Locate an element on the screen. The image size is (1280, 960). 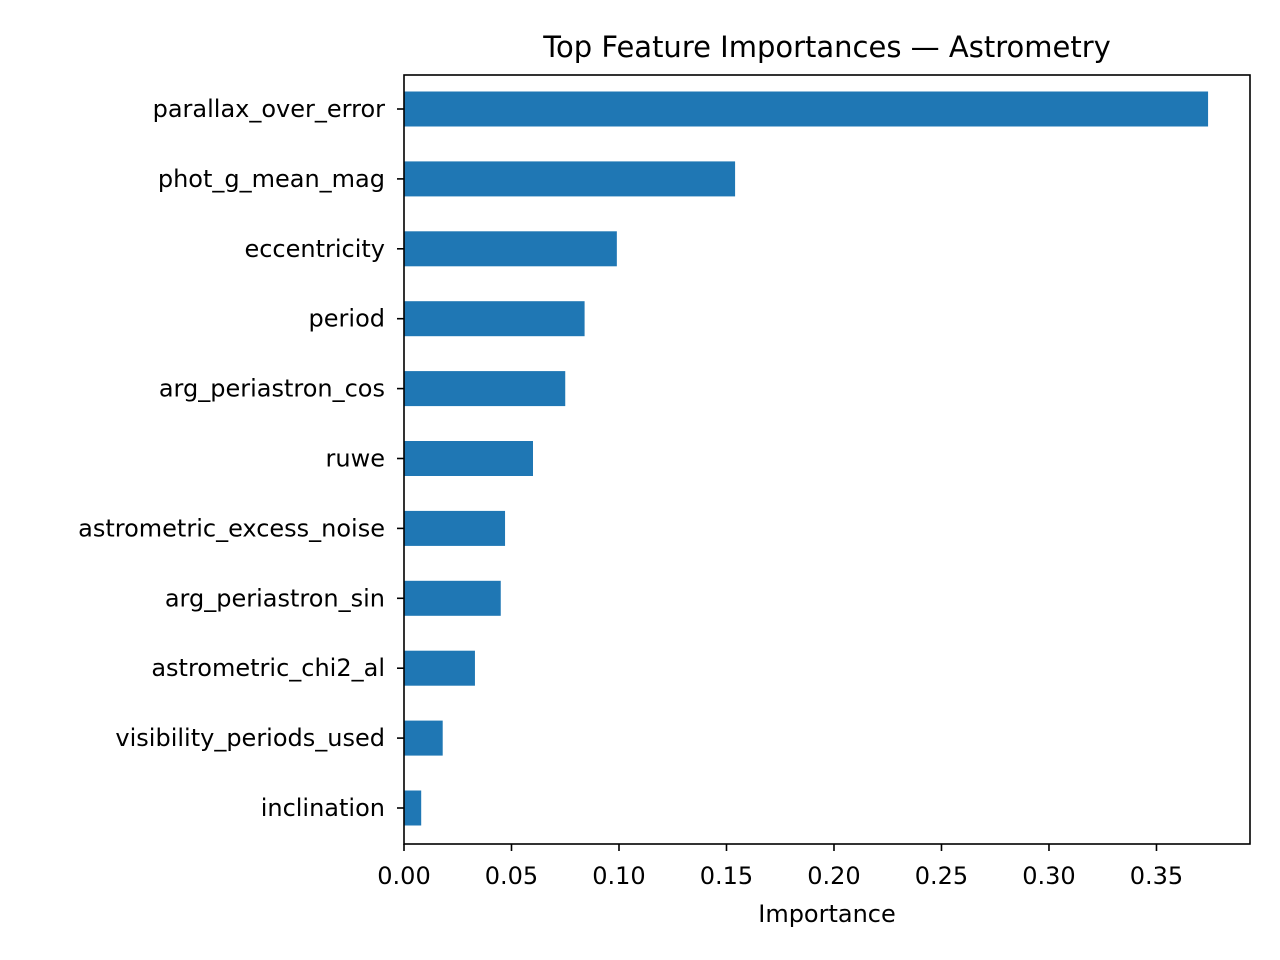
y-tick-label: period is located at coordinates (347, 319).